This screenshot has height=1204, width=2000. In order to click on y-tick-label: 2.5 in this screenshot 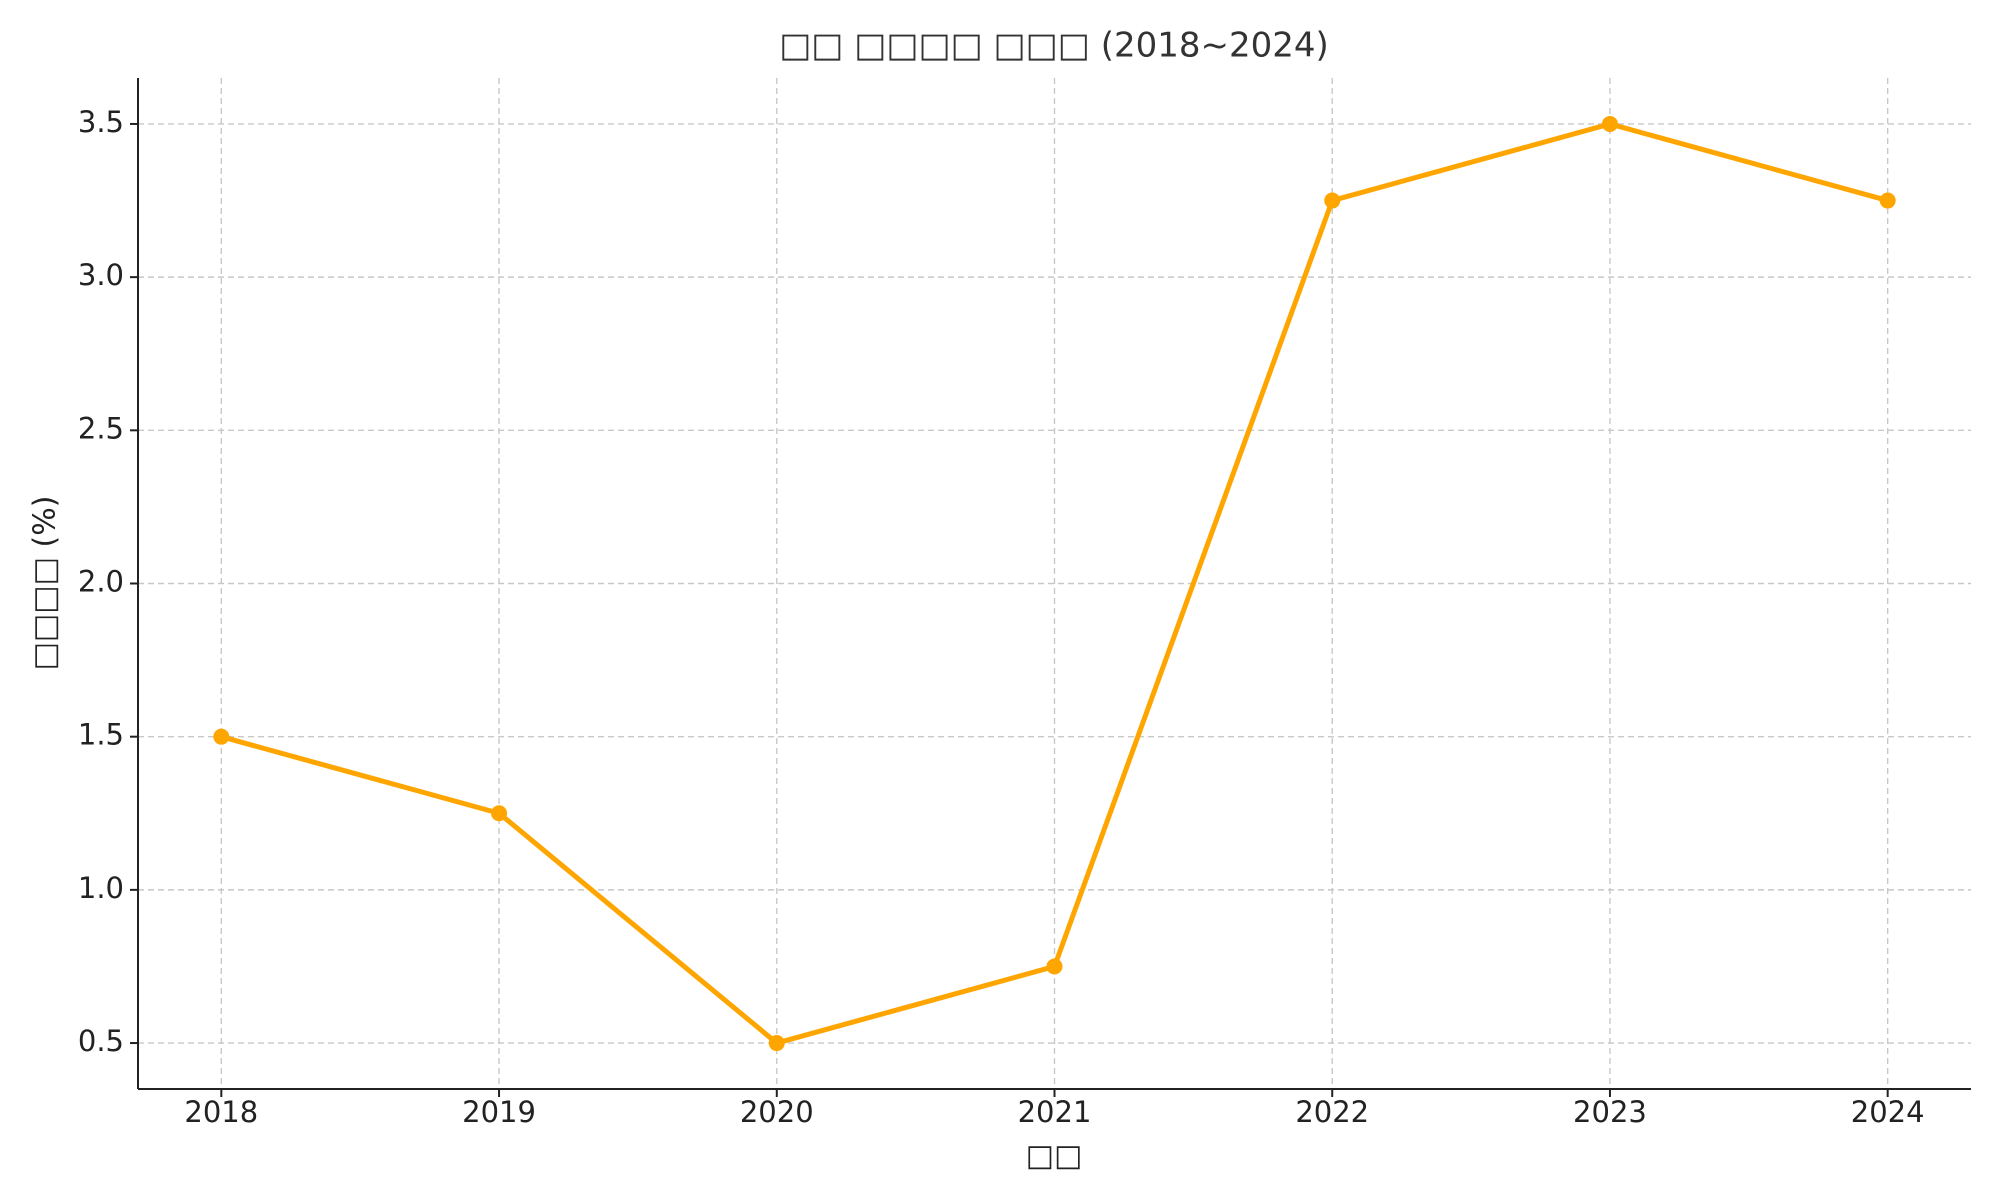, I will do `click(101, 428)`.